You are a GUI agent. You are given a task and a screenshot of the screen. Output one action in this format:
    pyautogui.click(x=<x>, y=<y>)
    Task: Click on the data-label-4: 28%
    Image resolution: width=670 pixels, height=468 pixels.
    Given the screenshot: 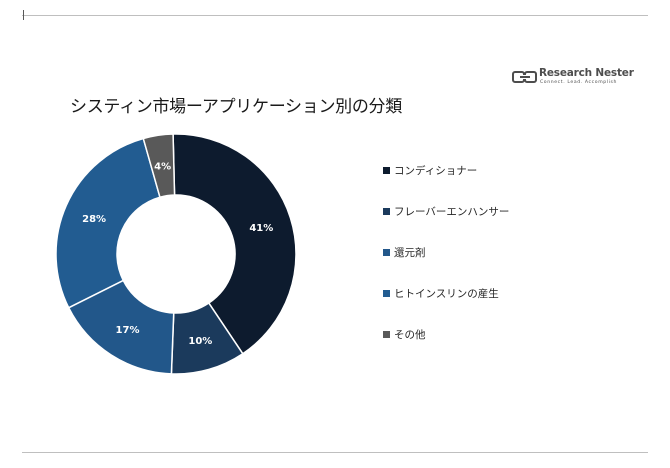 What is the action you would take?
    pyautogui.click(x=94, y=219)
    